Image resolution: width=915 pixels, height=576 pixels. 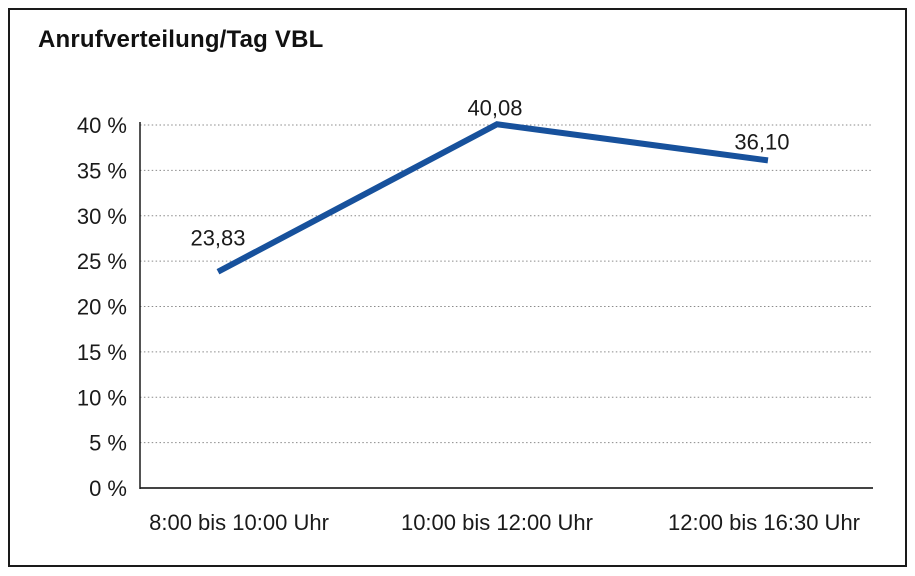 I want to click on data-point-label: 40,08, so click(x=494, y=107).